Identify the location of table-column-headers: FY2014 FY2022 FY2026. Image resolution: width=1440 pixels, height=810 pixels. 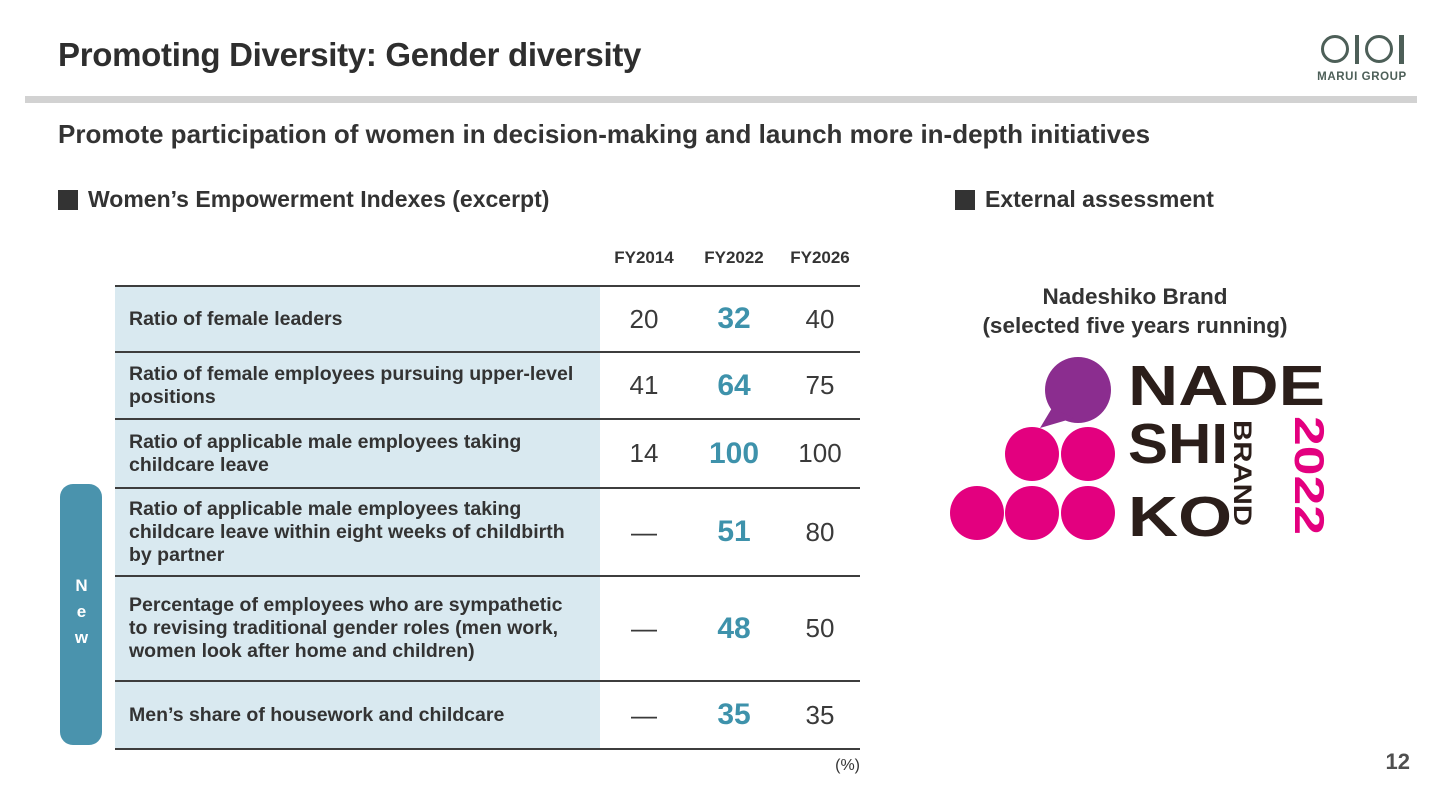
(730, 258).